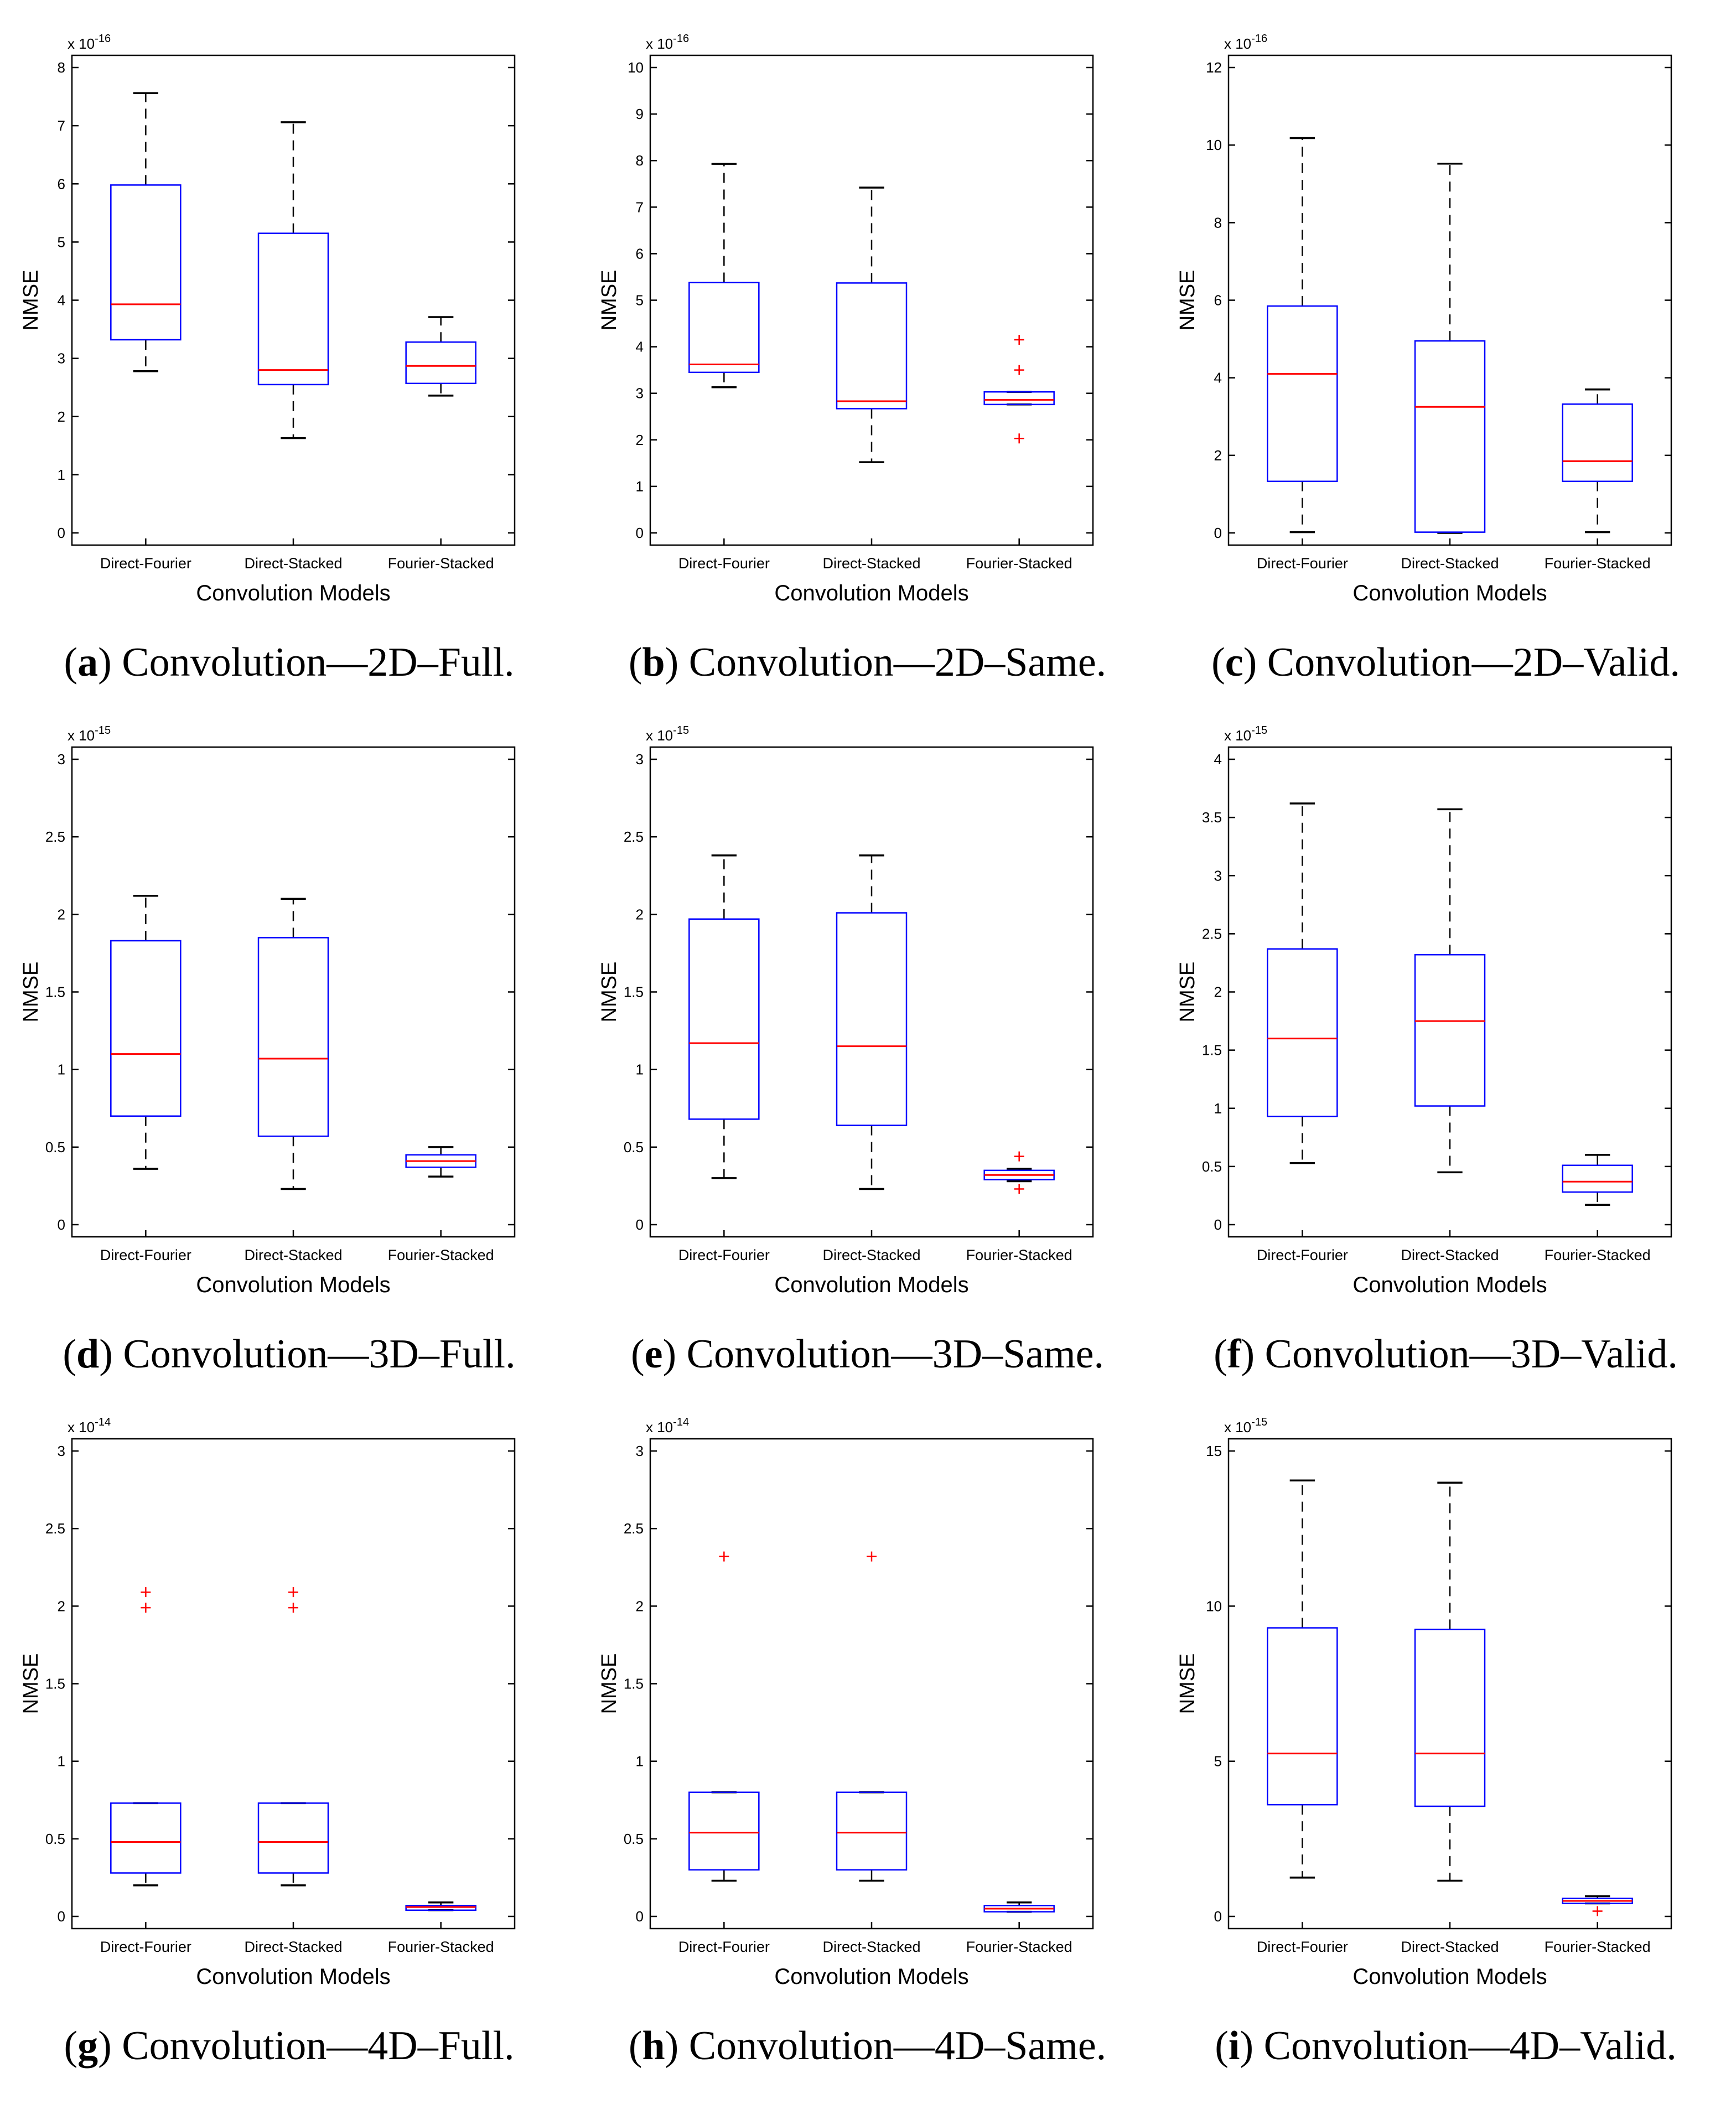 This screenshot has width=1736, height=2104. I want to click on caption-text: Convolution—2D–Full., so click(318, 662).